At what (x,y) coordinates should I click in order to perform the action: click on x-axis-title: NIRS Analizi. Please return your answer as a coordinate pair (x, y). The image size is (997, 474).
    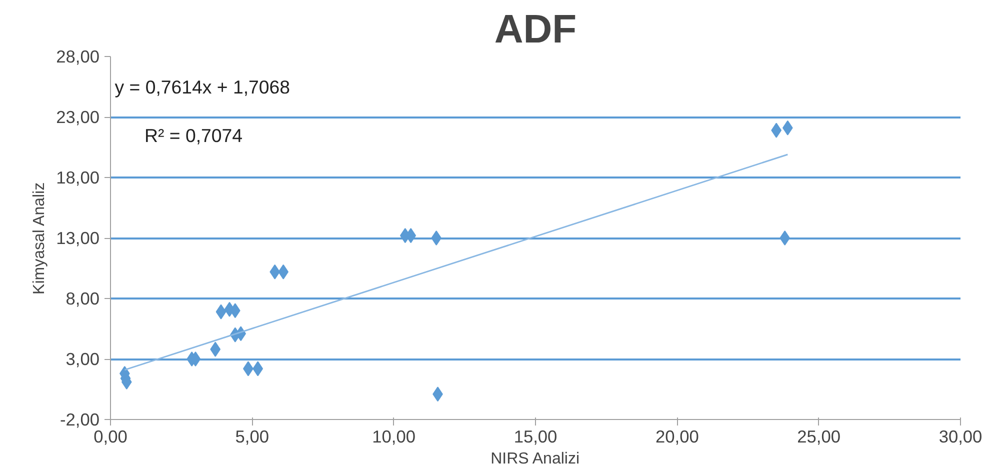
    Looking at the image, I should click on (535, 459).